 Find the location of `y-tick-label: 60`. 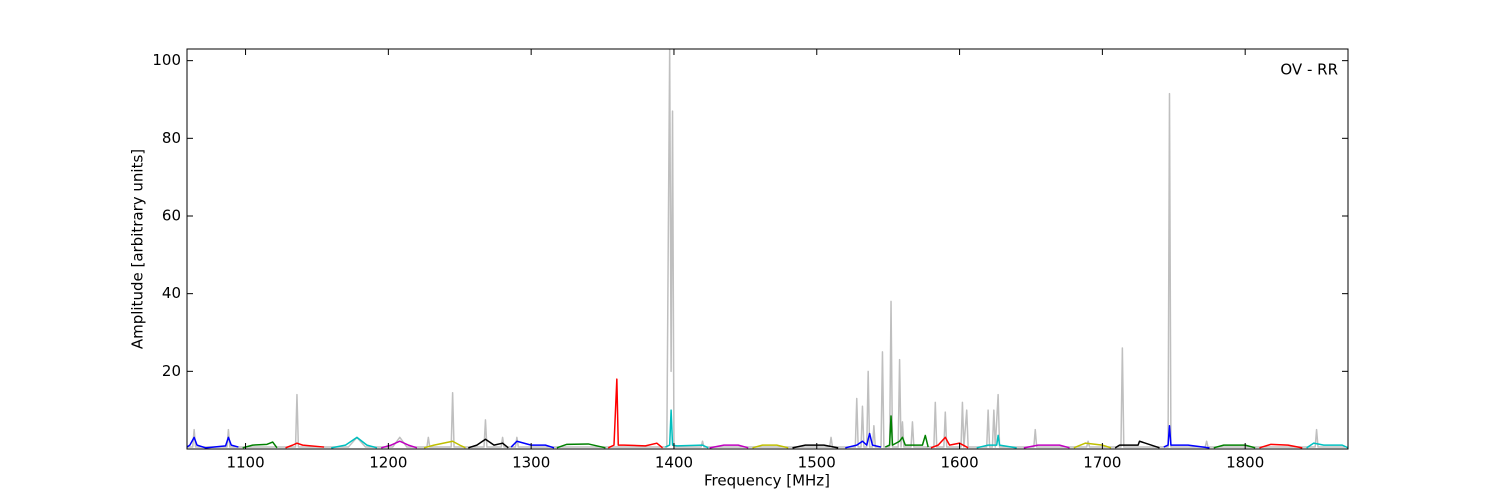

y-tick-label: 60 is located at coordinates (171, 215).